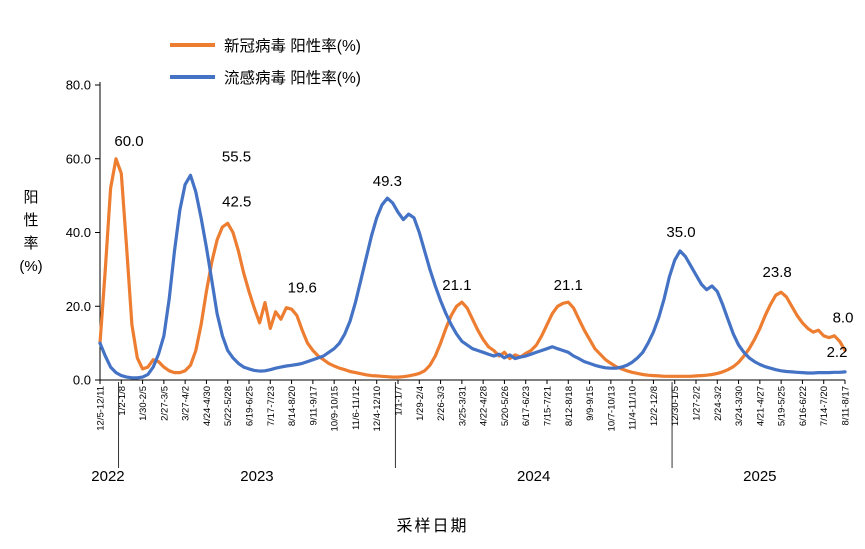 The width and height of the screenshot is (865, 549). Describe the element at coordinates (680, 232) in the screenshot. I see `data-label: 35.0` at that location.